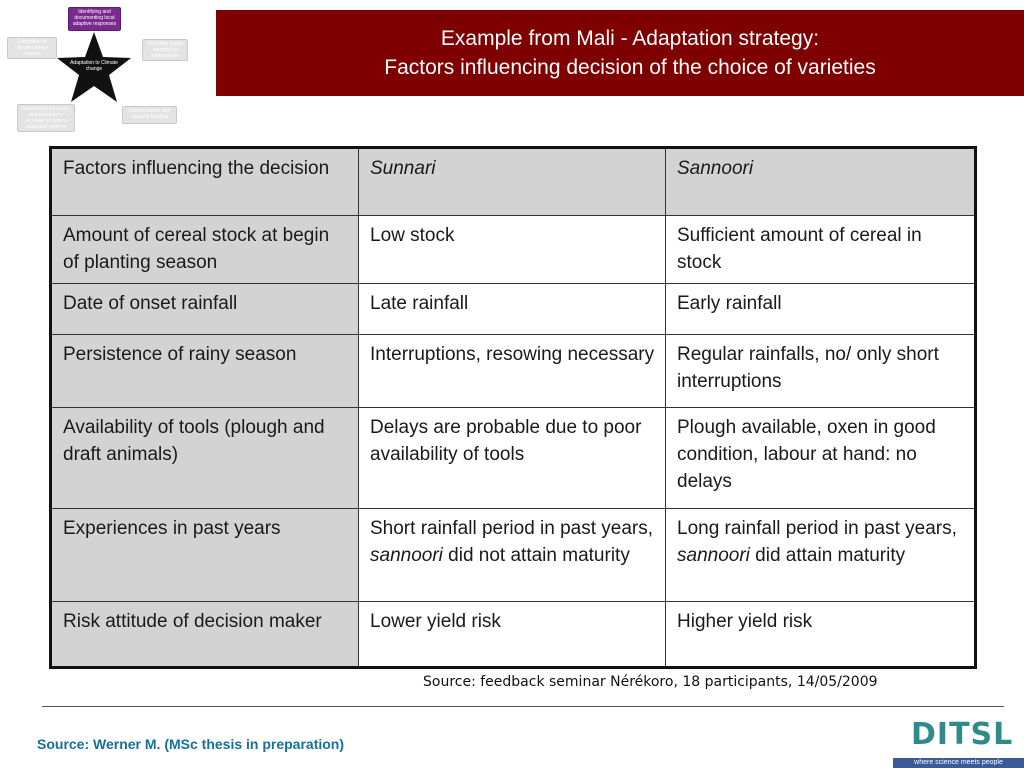 This screenshot has height=768, width=1024. I want to click on ditsl-logo: DITSL where science meets people, so click(958, 742).